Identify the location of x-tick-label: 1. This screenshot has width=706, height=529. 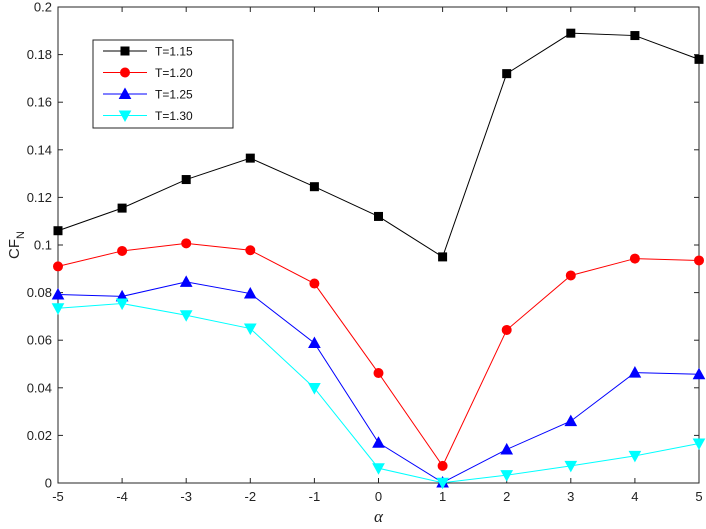
(442, 496).